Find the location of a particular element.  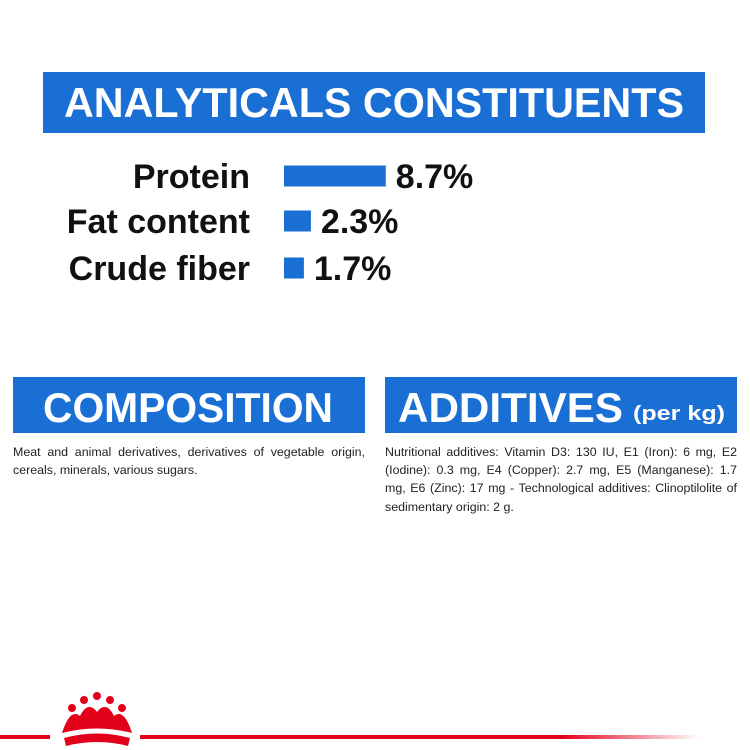

category-label: Protein is located at coordinates (191, 177).